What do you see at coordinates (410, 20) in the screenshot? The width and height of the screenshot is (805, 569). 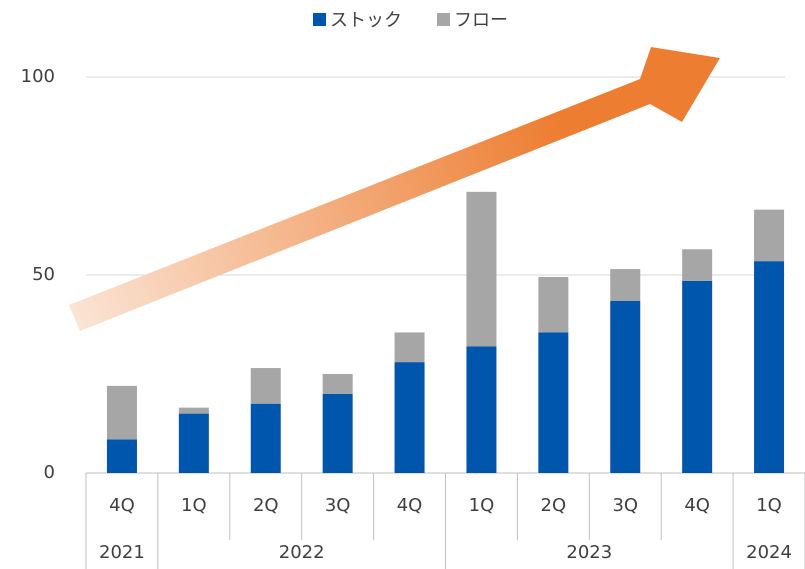 I see `legend: ストック フロー` at bounding box center [410, 20].